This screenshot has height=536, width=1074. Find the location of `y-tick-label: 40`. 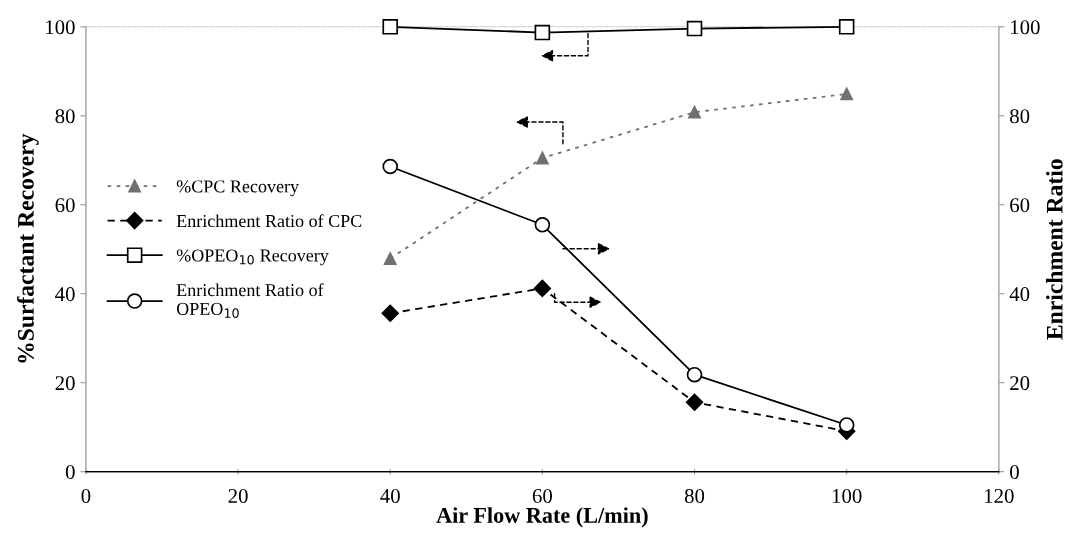

y-tick-label: 40 is located at coordinates (65, 294).